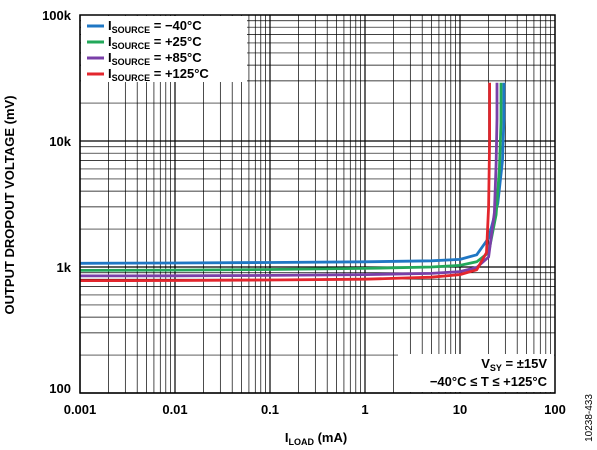 Image resolution: width=597 pixels, height=450 pixels. Describe the element at coordinates (589, 418) in the screenshot. I see `figure-id: 10238-433` at that location.